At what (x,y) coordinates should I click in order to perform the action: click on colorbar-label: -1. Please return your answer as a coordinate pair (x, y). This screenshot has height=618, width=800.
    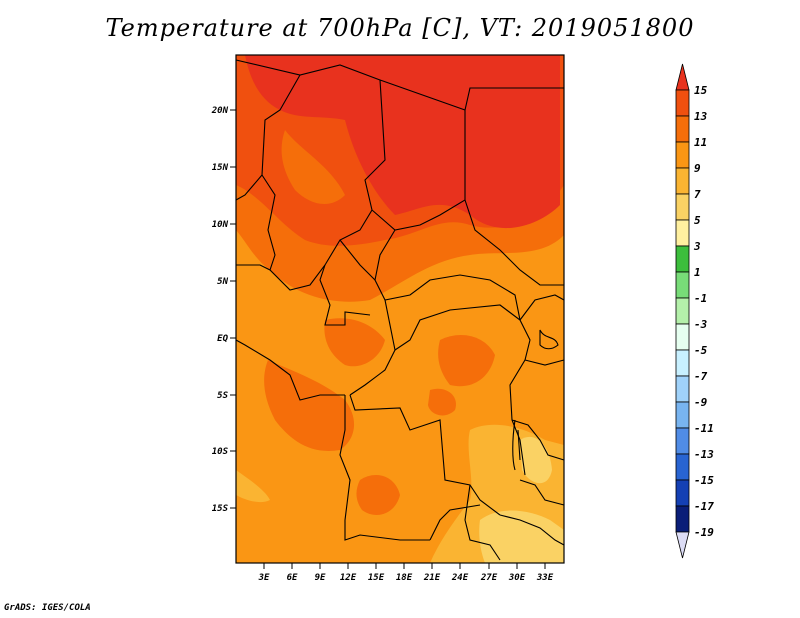
    Looking at the image, I should click on (700, 298).